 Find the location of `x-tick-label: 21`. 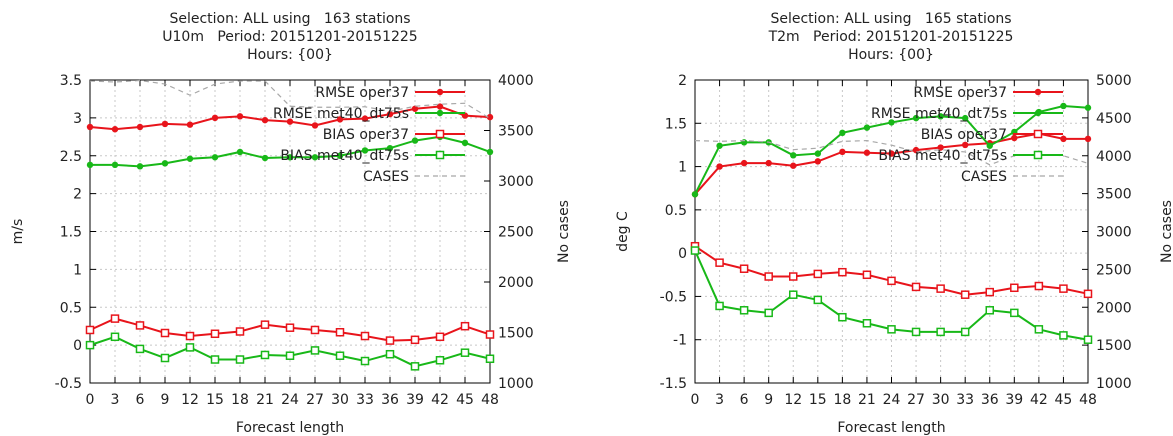

x-tick-label: 21 is located at coordinates (867, 400).